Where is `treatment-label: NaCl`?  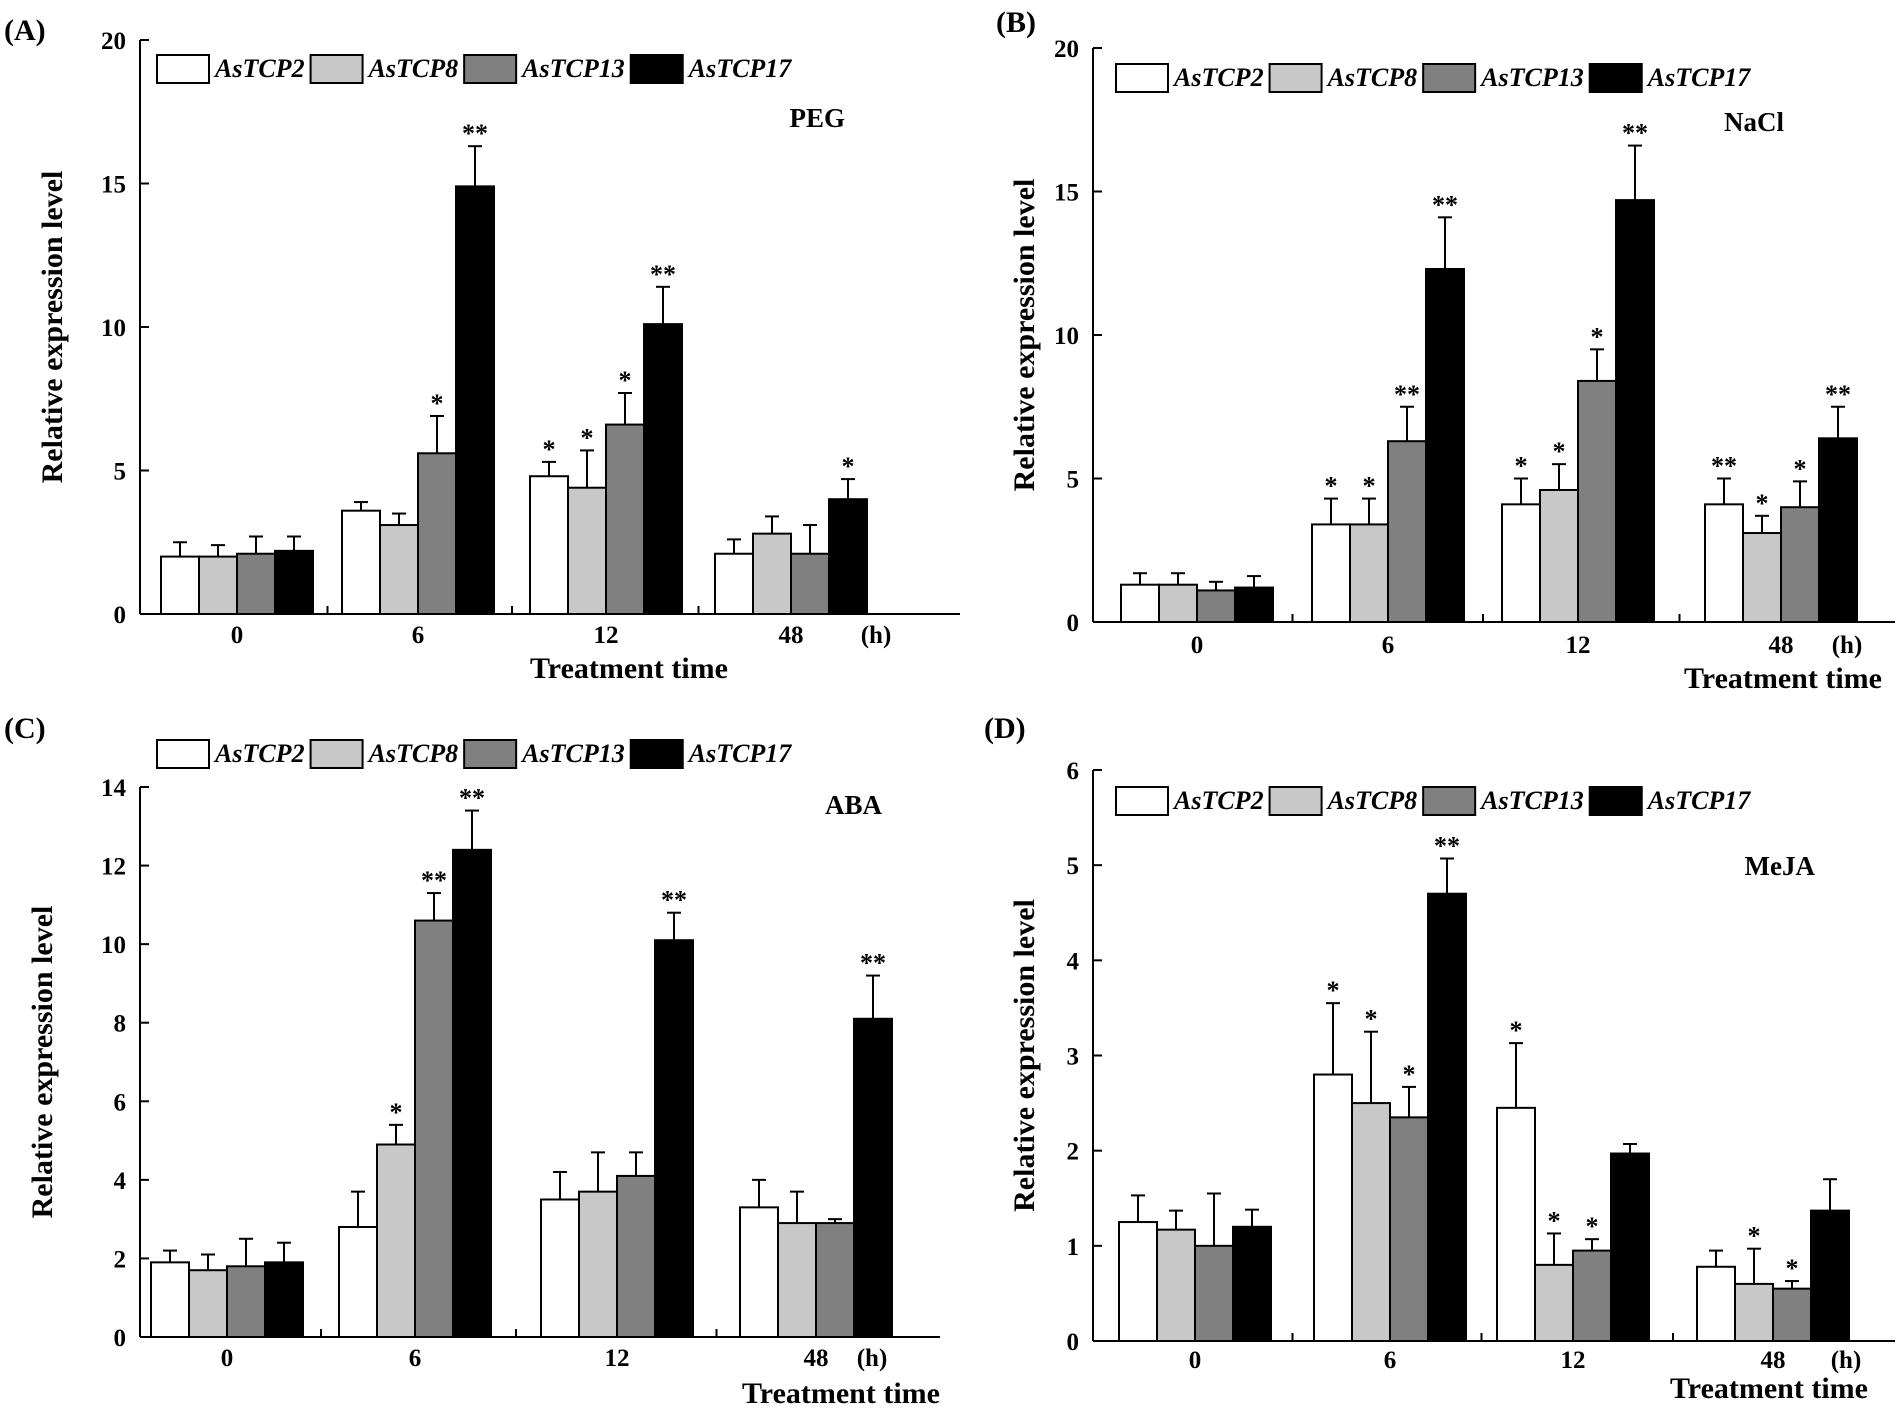
treatment-label: NaCl is located at coordinates (1754, 122).